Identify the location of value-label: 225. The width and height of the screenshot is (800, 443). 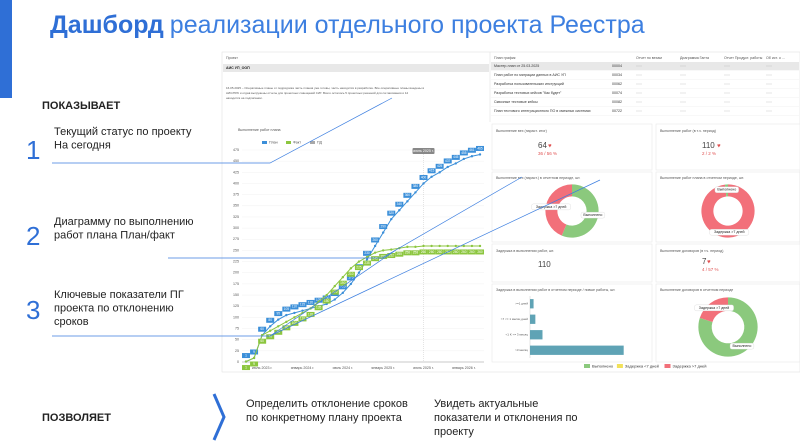
(359, 267).